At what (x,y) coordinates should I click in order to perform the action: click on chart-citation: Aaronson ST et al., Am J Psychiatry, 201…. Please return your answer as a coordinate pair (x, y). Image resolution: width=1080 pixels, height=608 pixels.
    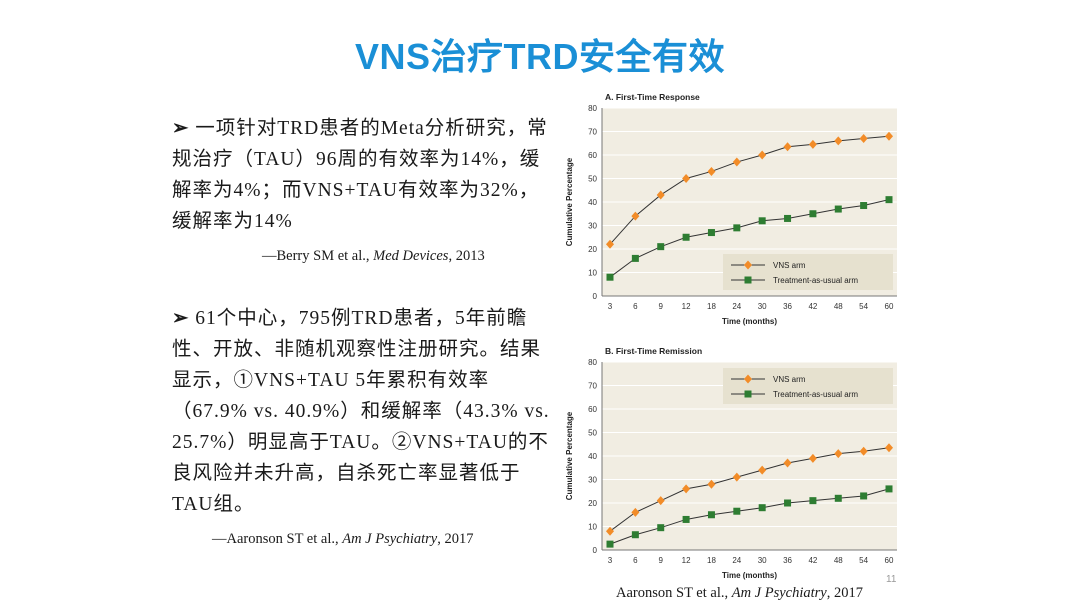
    Looking at the image, I should click on (739, 593).